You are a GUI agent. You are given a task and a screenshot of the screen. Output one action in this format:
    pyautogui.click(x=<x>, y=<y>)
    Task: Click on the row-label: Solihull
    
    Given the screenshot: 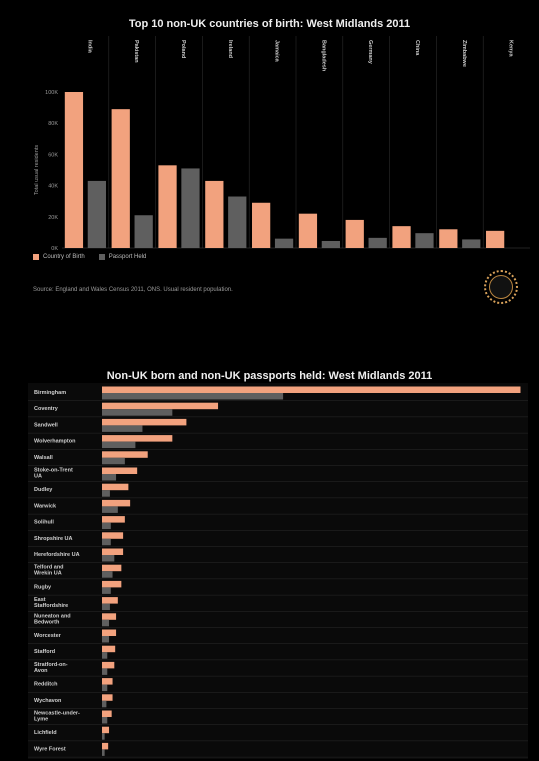 What is the action you would take?
    pyautogui.click(x=44, y=523)
    